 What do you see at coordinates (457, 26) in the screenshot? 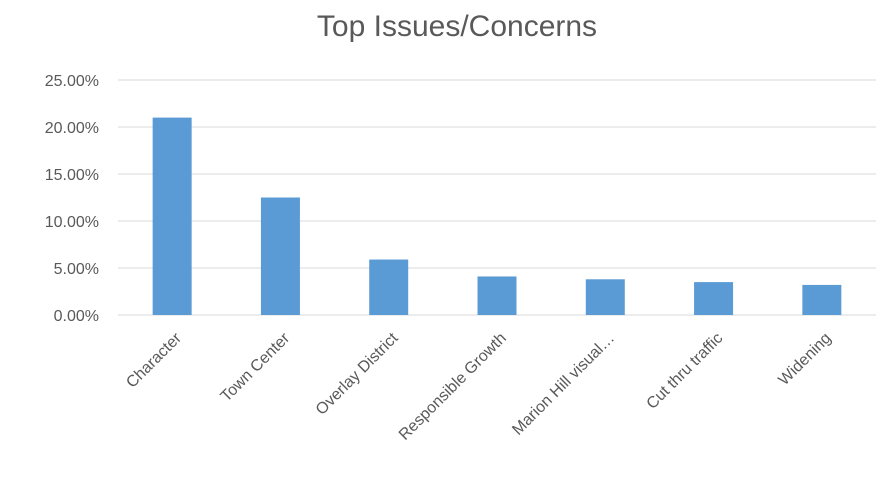
I see `chart-title: Top Issues/Concerns` at bounding box center [457, 26].